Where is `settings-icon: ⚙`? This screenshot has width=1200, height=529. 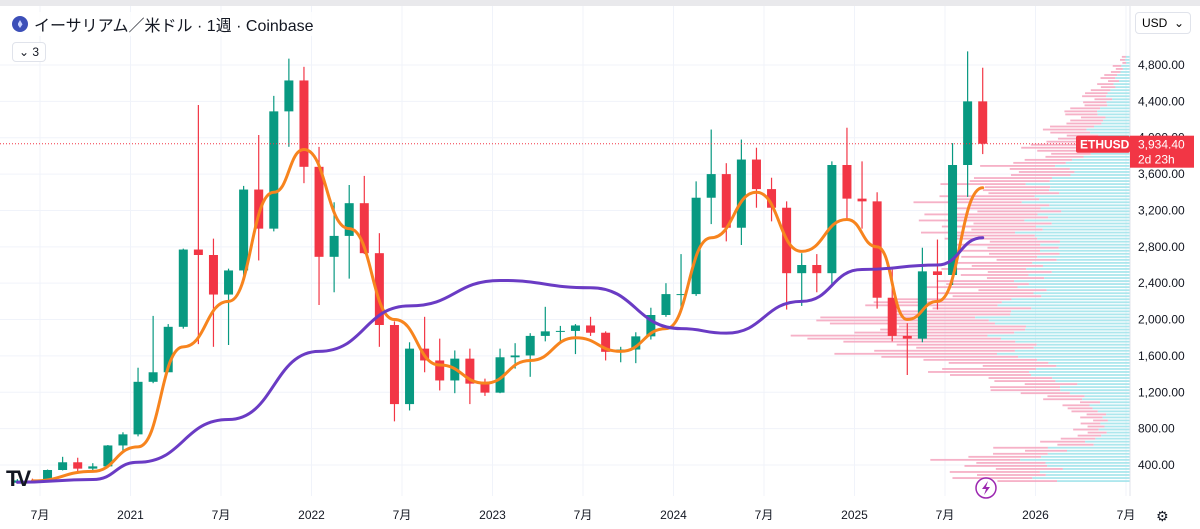 settings-icon: ⚙ is located at coordinates (1162, 516).